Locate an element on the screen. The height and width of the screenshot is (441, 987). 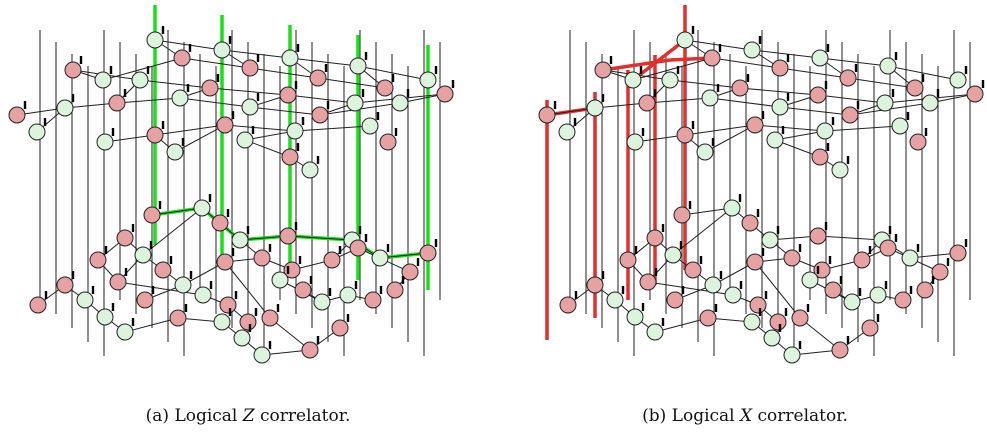
caption-b-suffix: correlator. is located at coordinates (802, 416).